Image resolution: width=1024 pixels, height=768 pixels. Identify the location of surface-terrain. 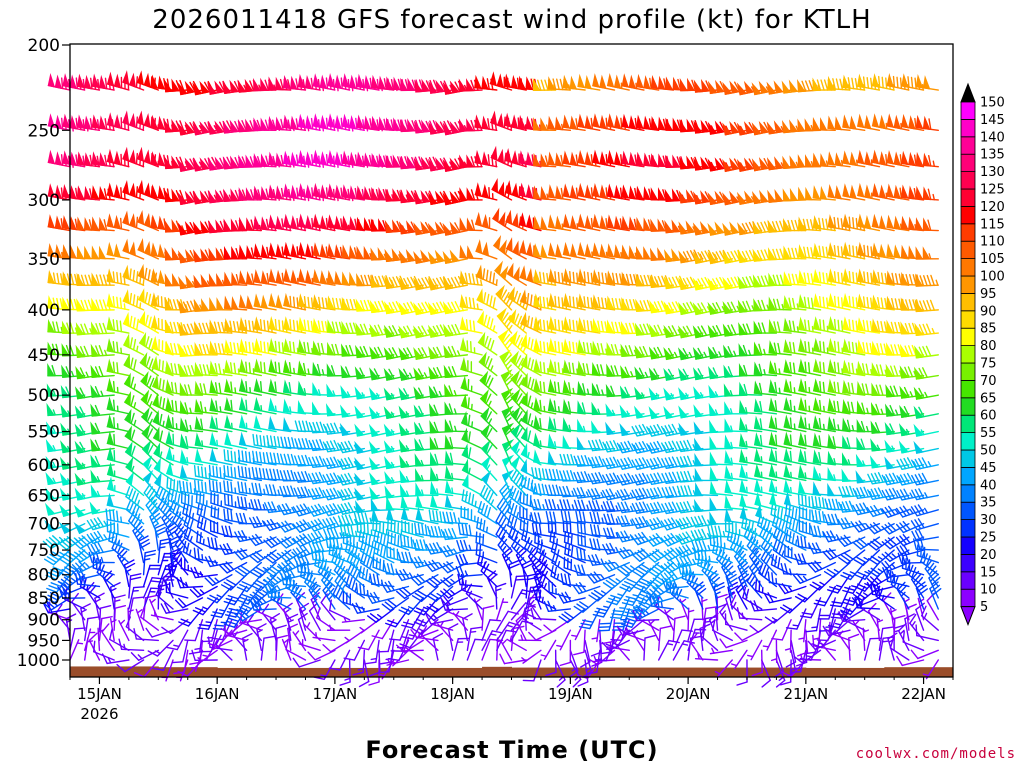
(512, 671).